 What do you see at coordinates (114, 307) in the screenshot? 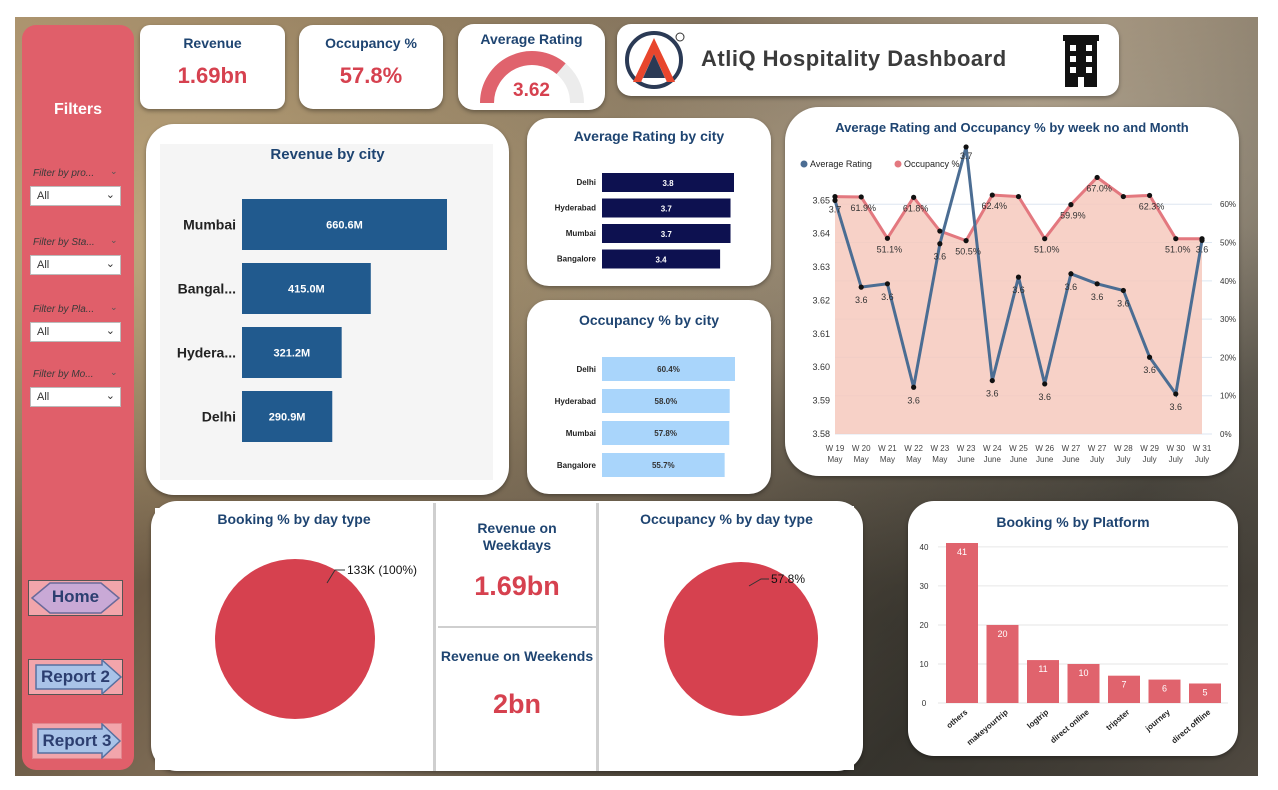
I see `filter-platform-chevron-icon: ⌄` at bounding box center [114, 307].